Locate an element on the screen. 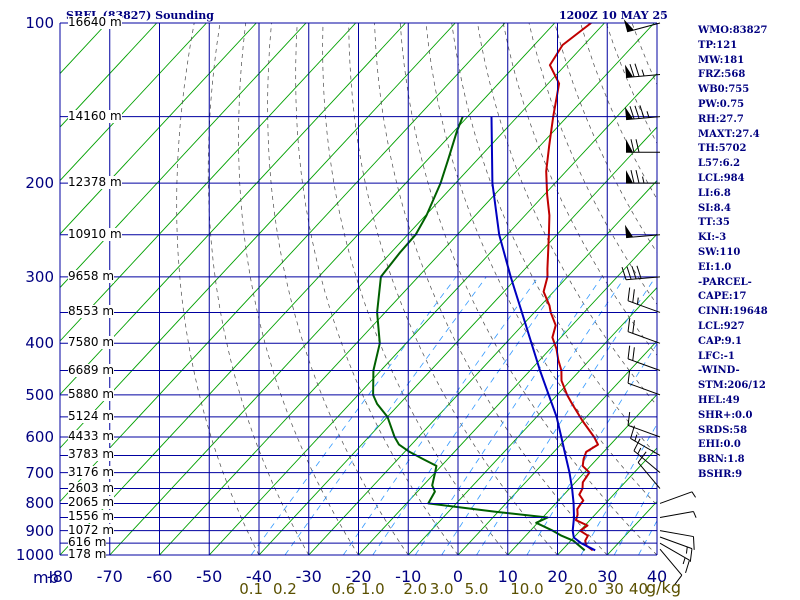  wind-barbs is located at coordinates (659, 303).